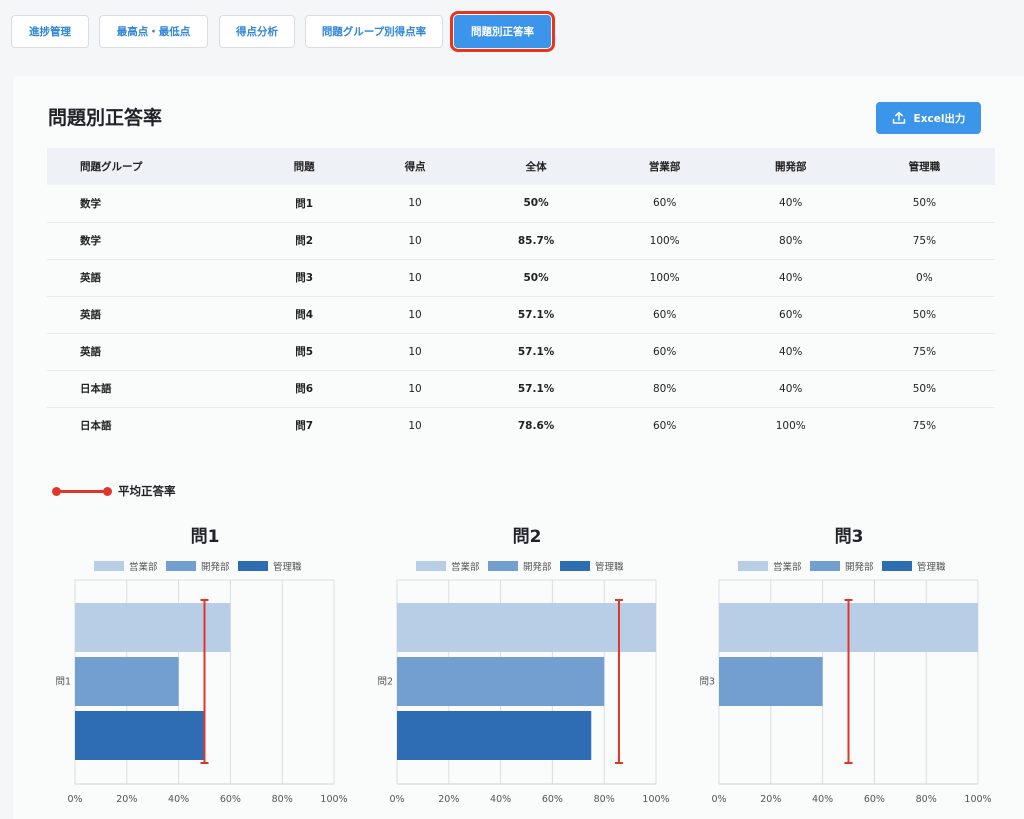 The image size is (1024, 819). Describe the element at coordinates (374, 31) in the screenshot. I see `tab-group-score-rate: 問題グループ別得点率` at that location.